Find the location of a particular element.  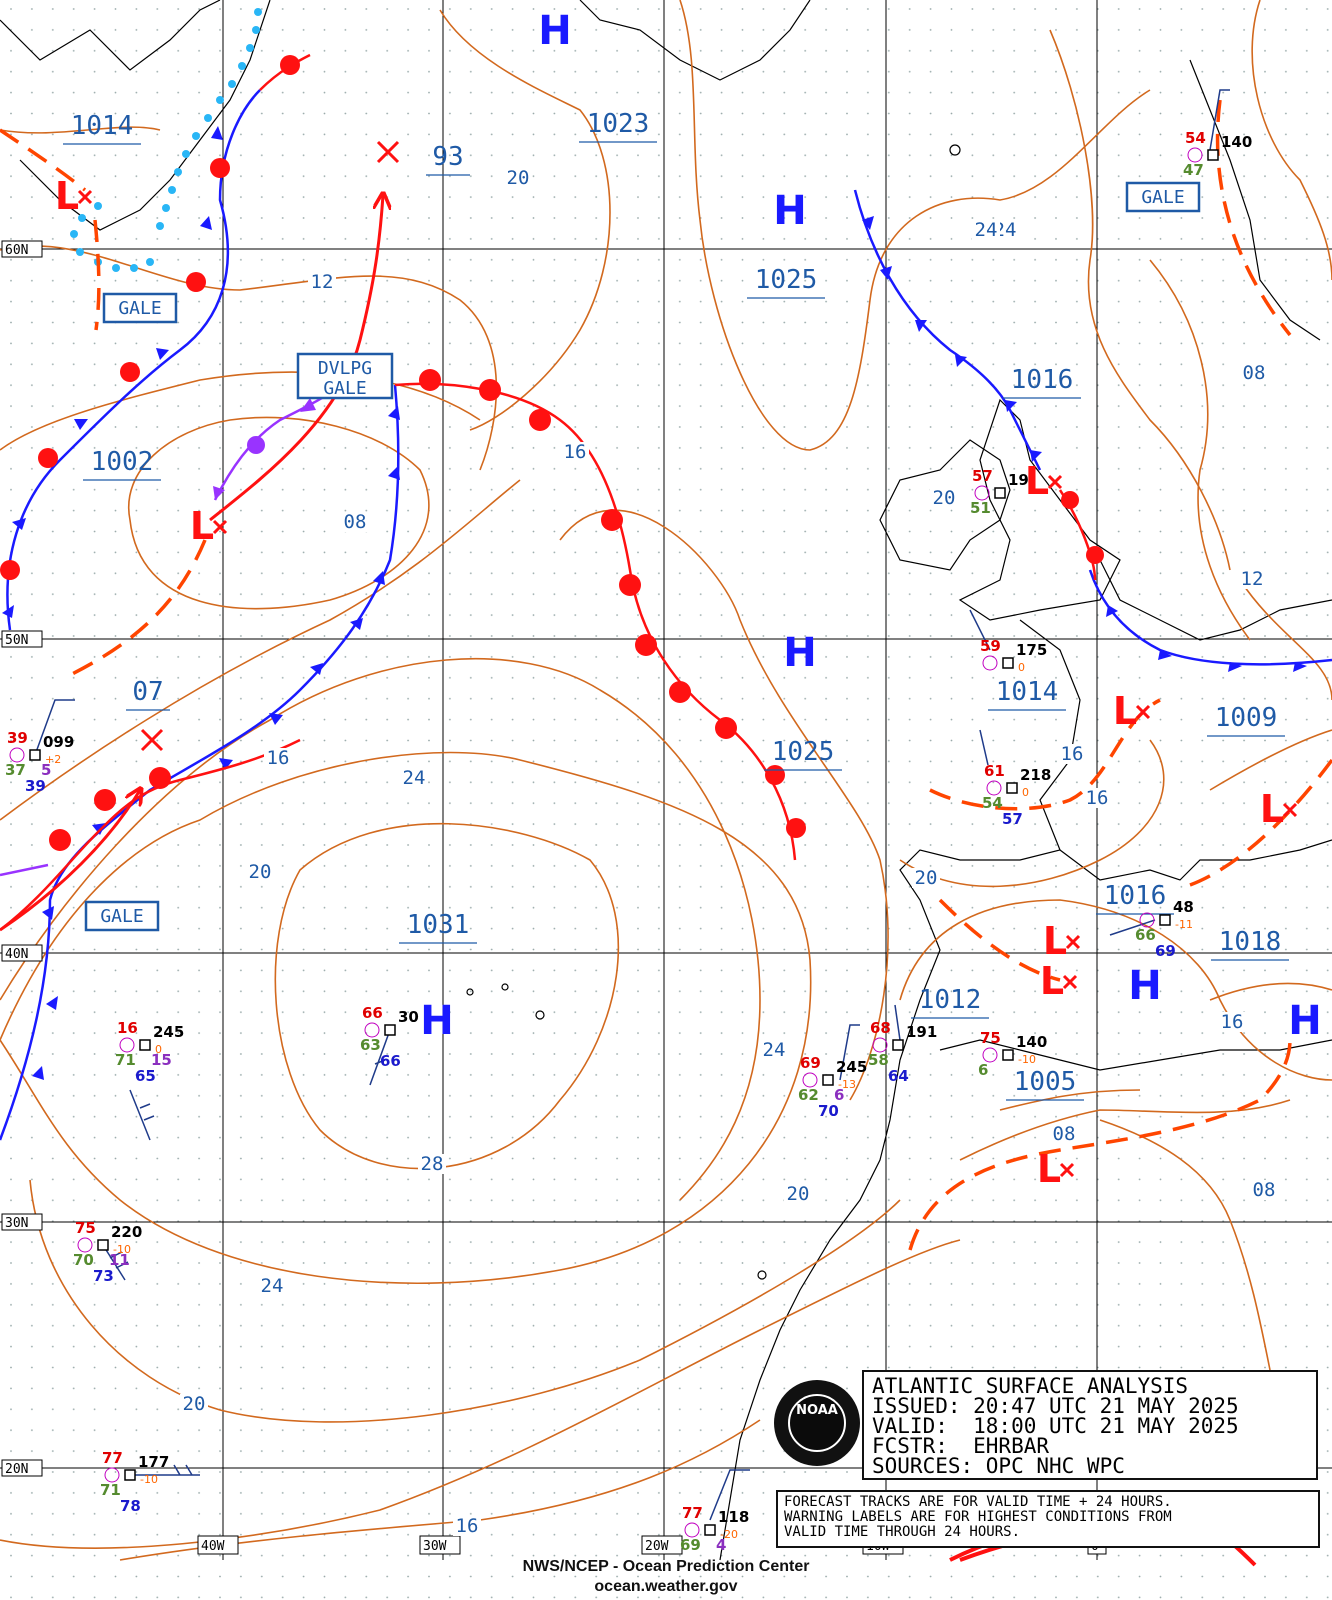

station-temp: 66 is located at coordinates (372, 1013).